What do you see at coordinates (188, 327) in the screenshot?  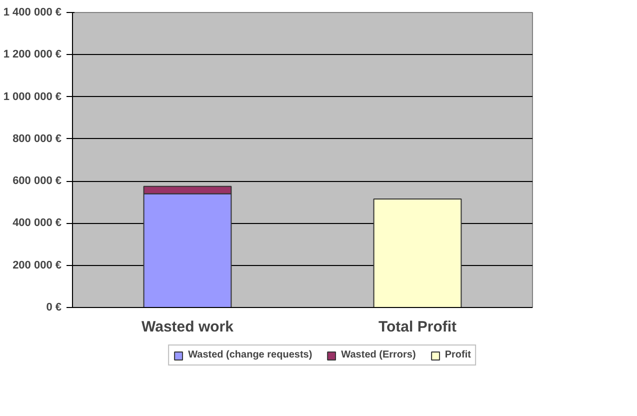 I see `x-tick-label: Wasted work` at bounding box center [188, 327].